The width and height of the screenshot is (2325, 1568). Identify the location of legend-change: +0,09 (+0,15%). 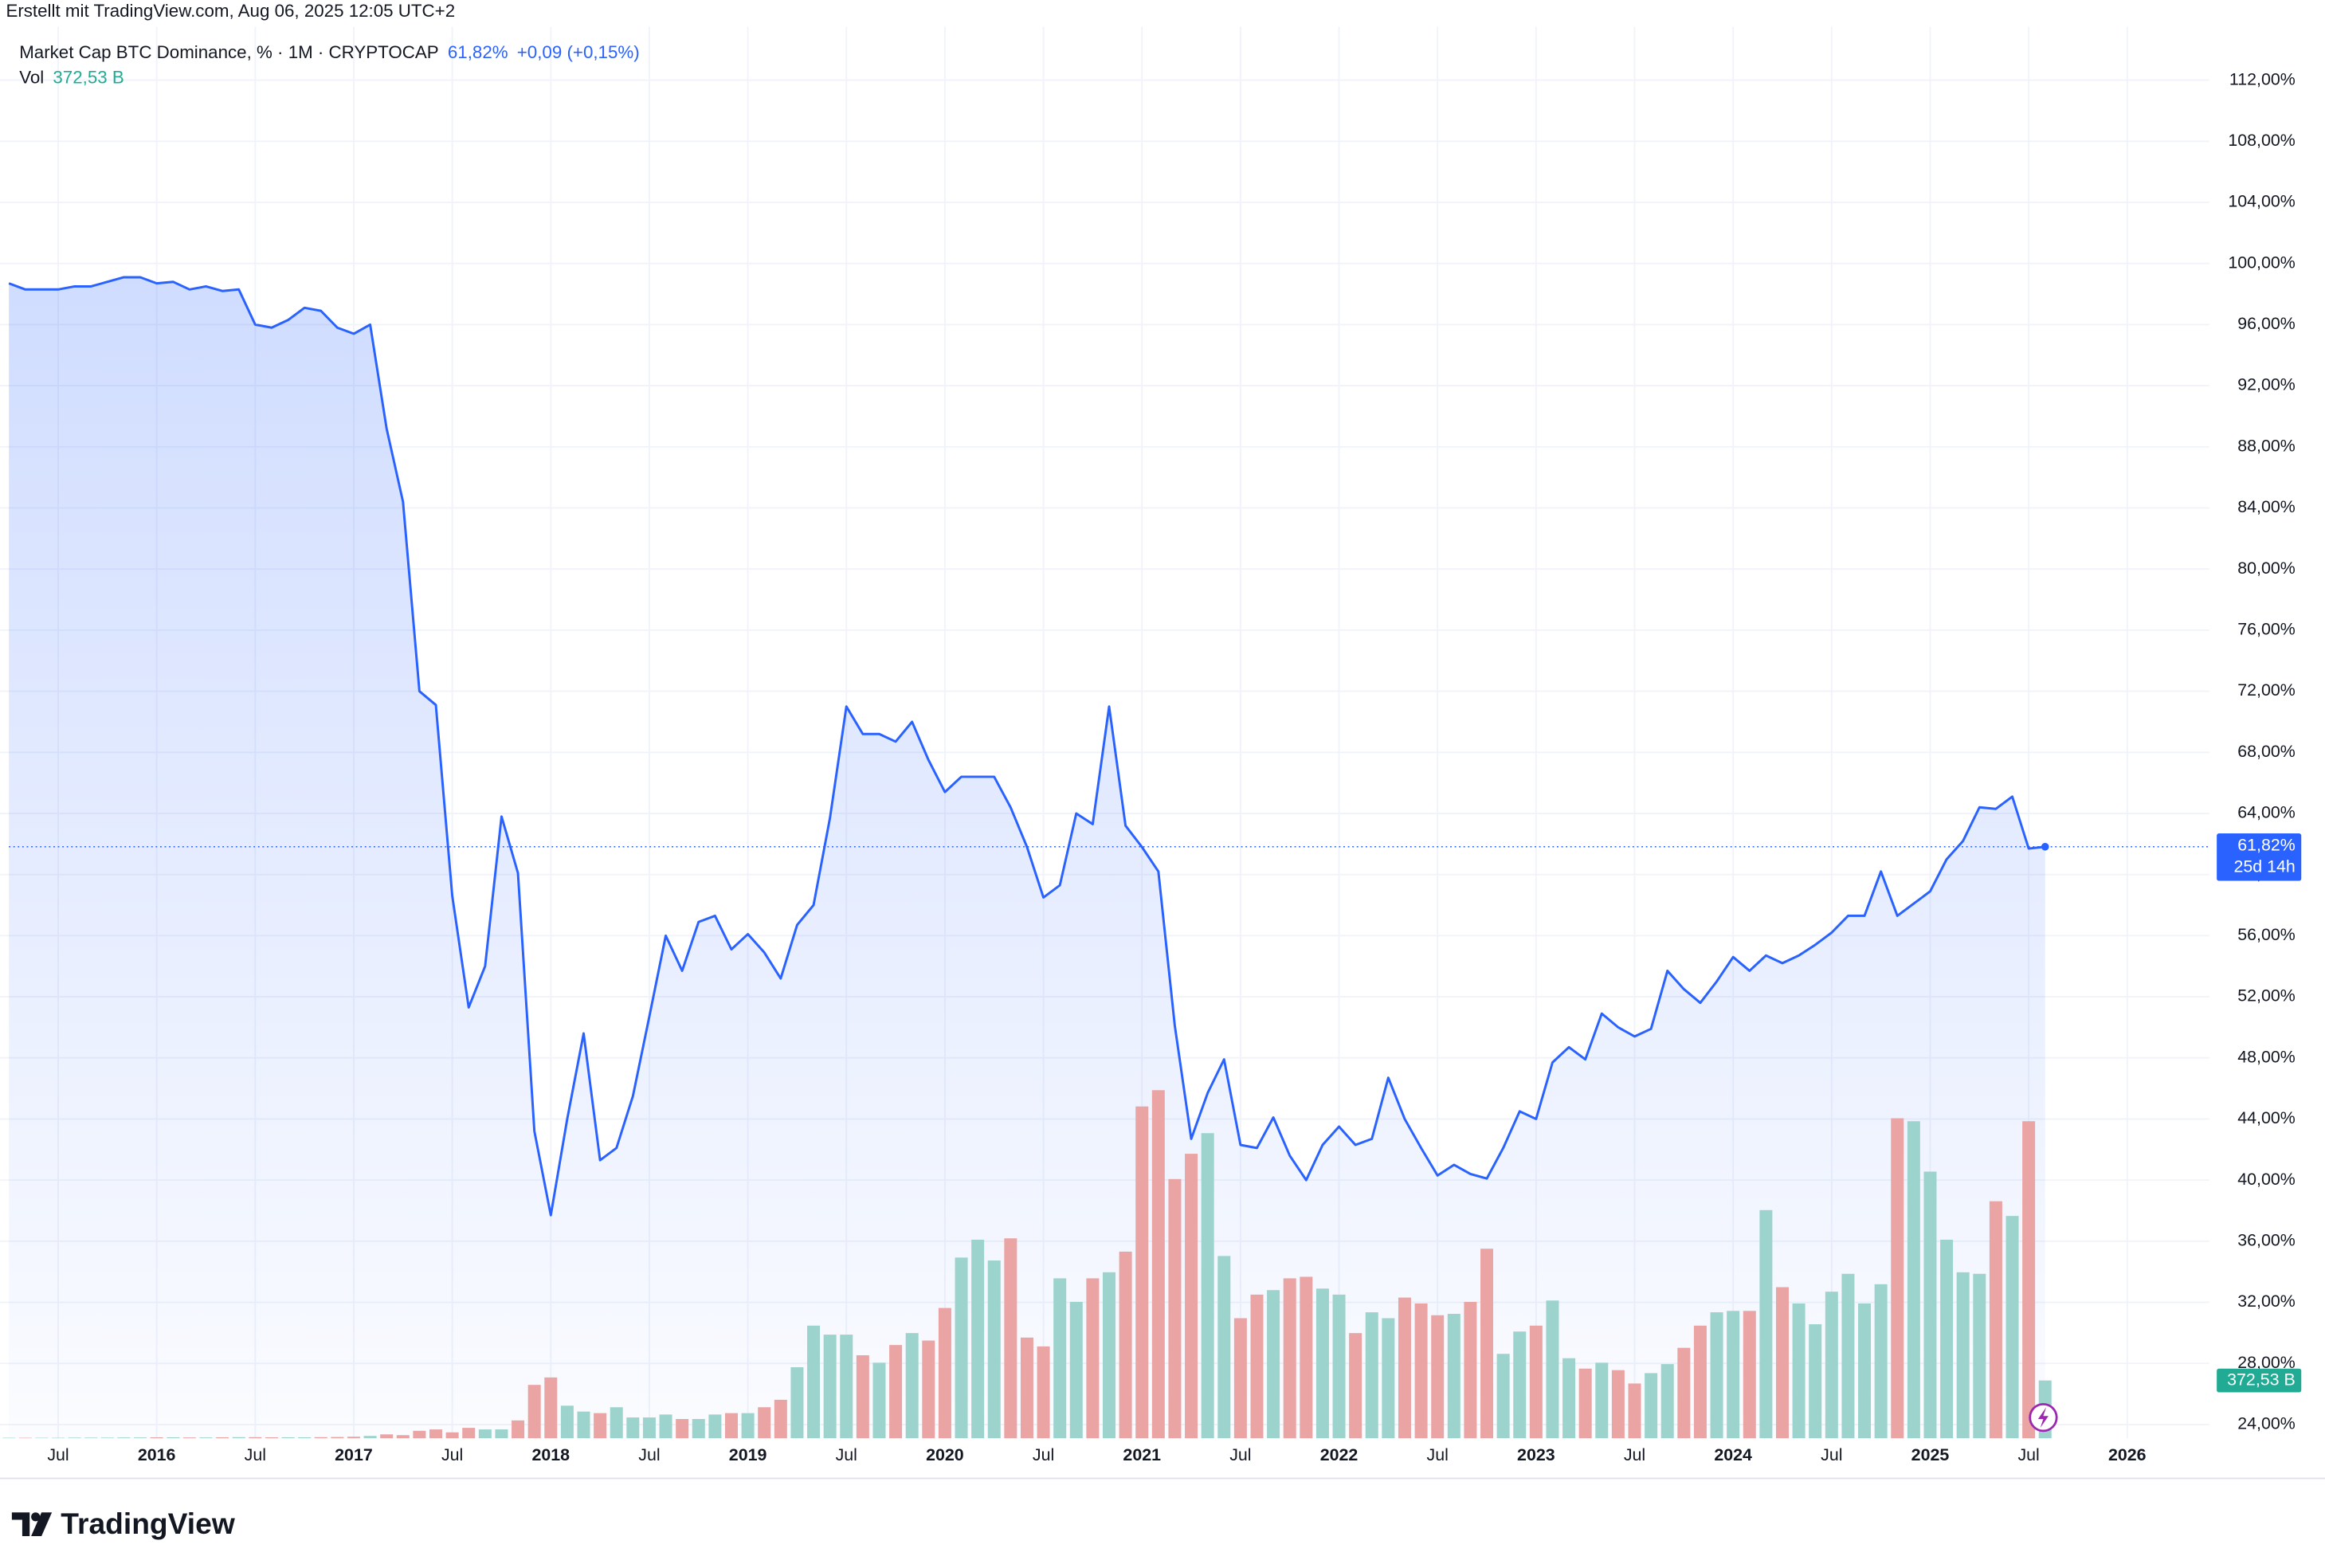
(578, 52).